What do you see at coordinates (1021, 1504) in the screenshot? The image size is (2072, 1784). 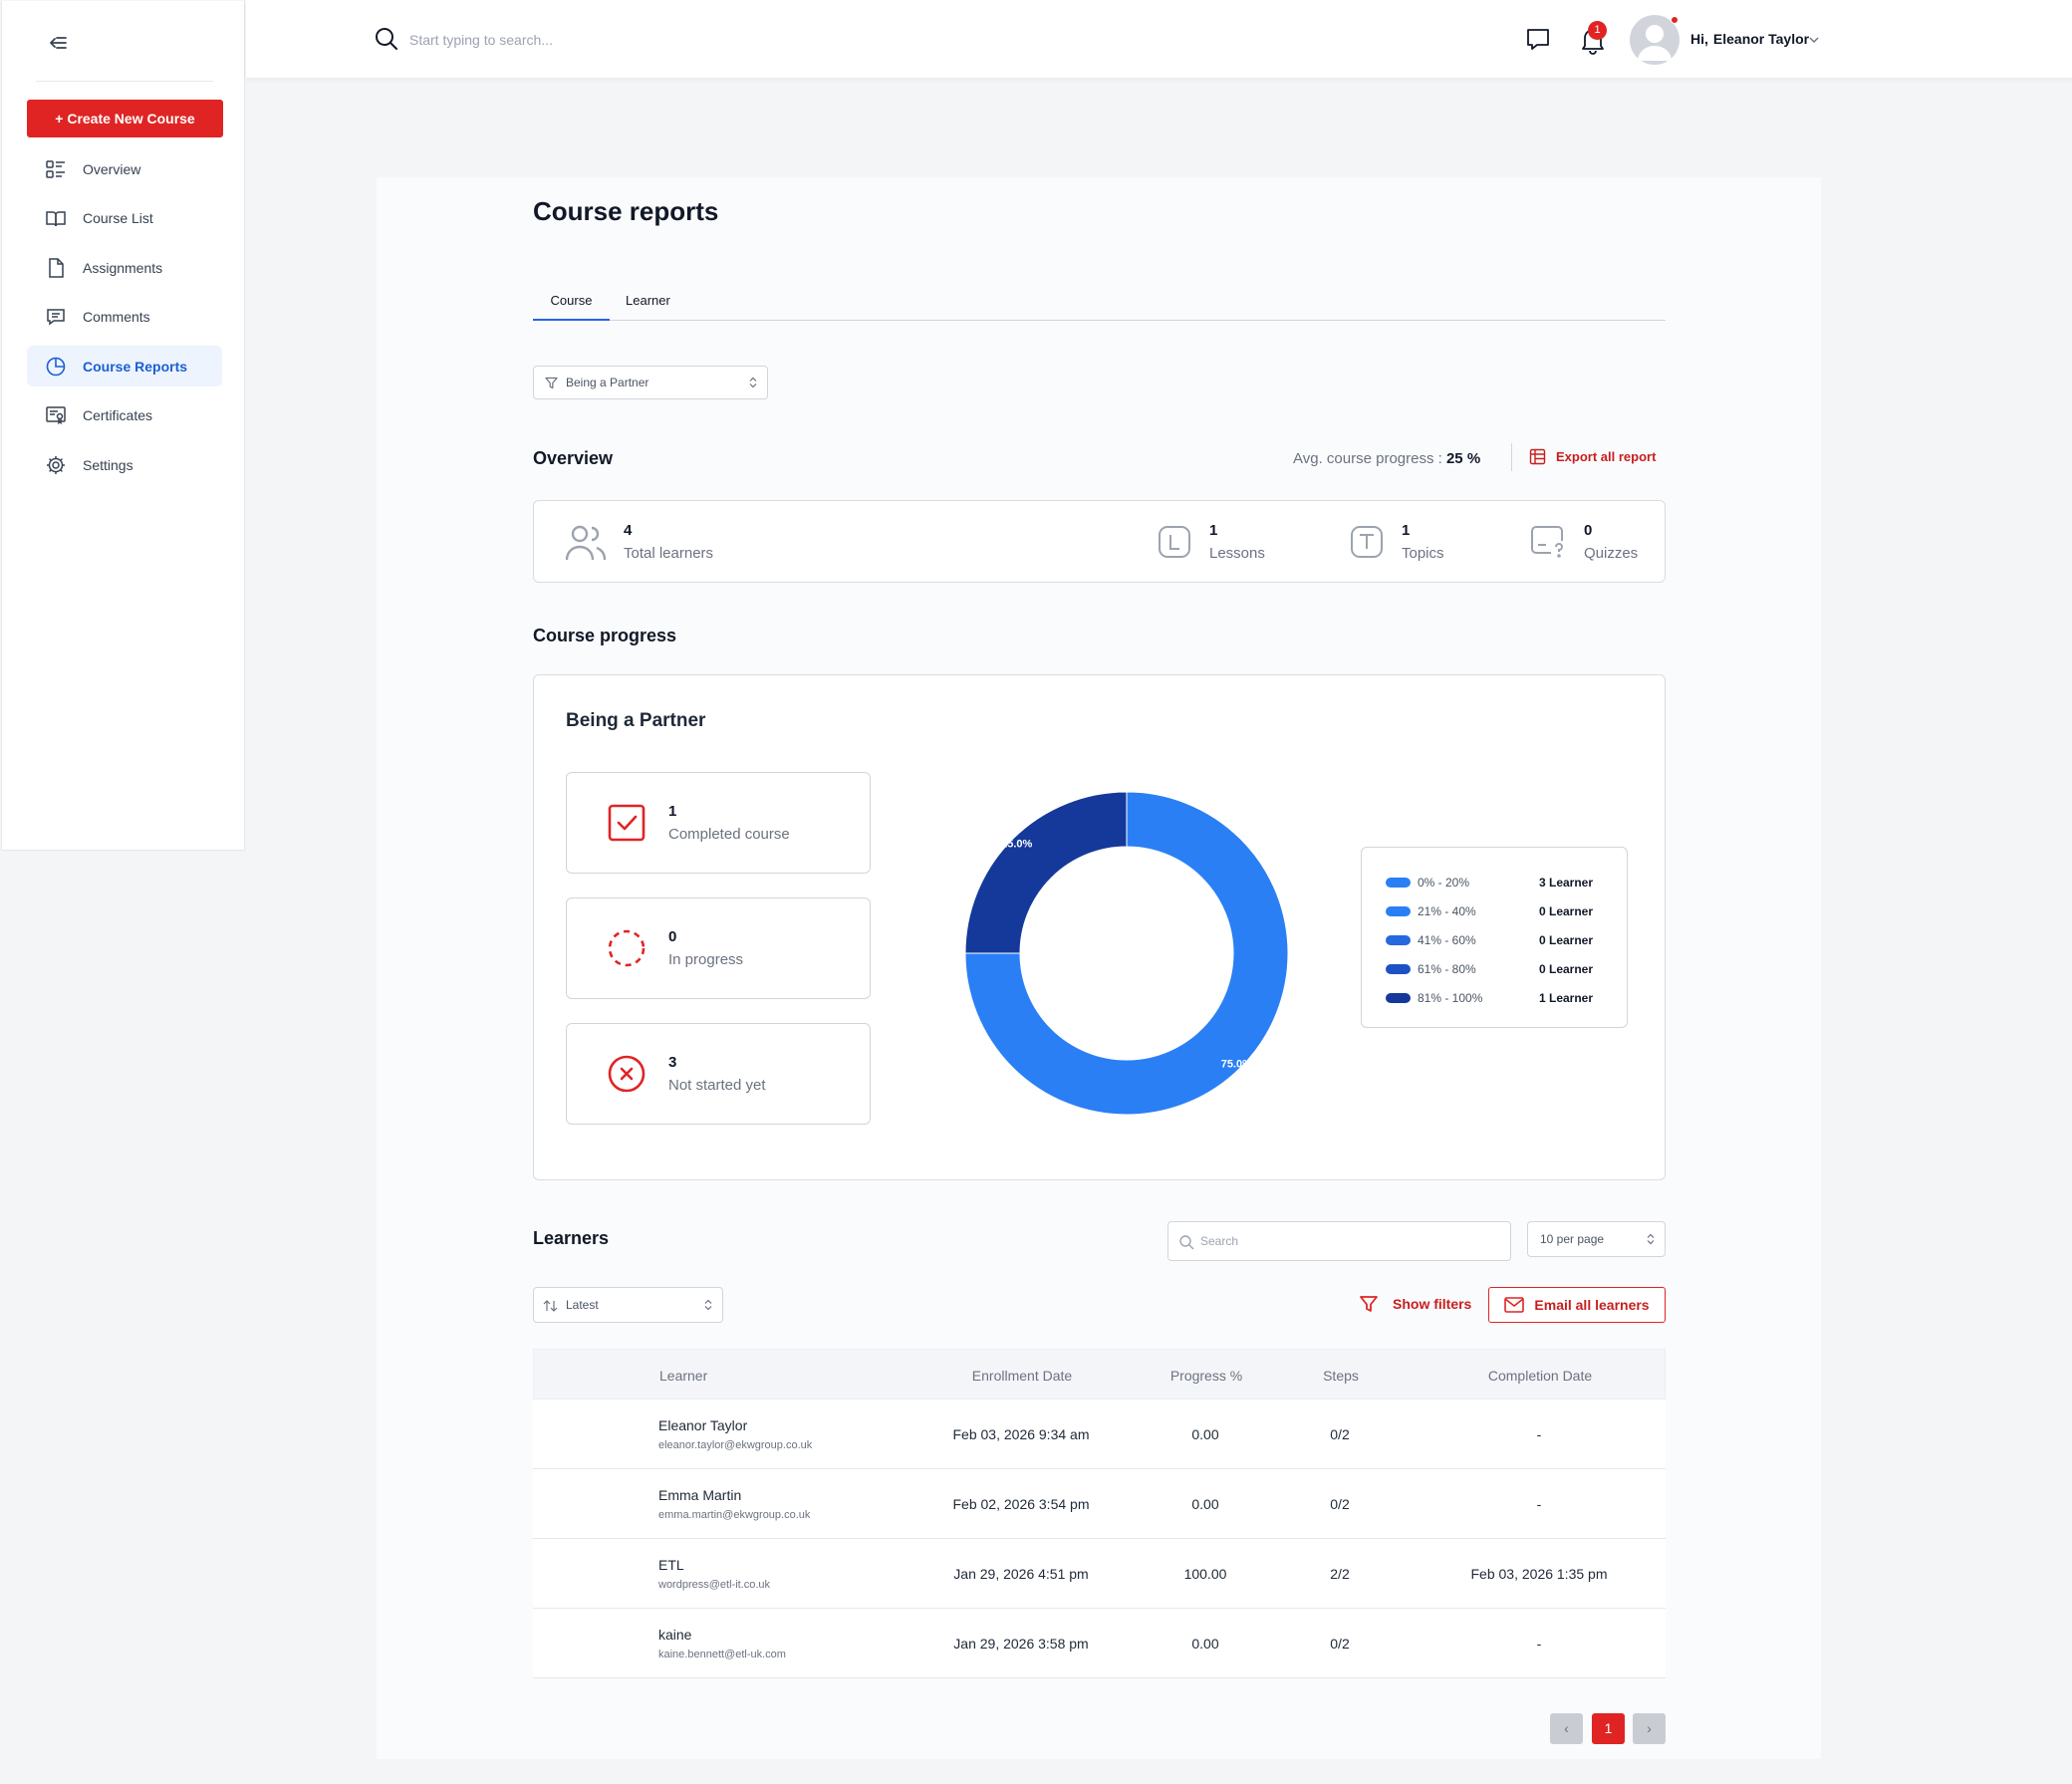 I see `enrollment-date: Feb 02, 2026 3:54 pm` at bounding box center [1021, 1504].